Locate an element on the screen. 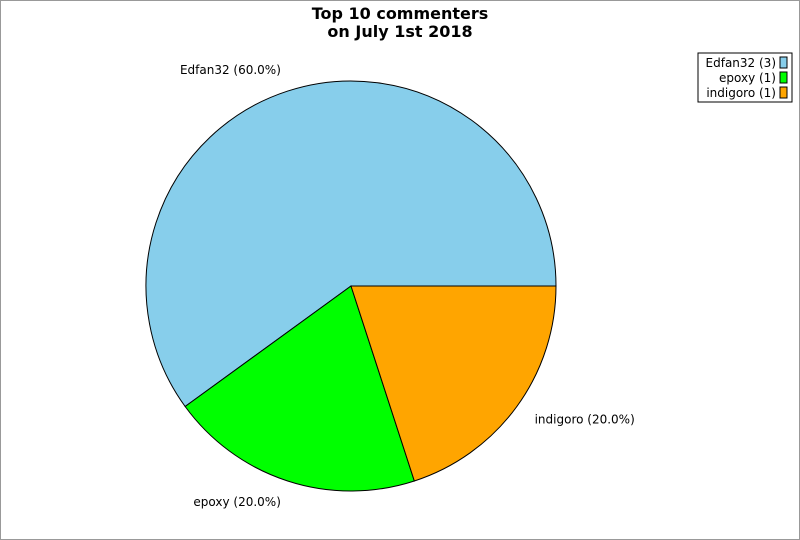  legend-label-epoxy: epoxy (1) is located at coordinates (747, 78).